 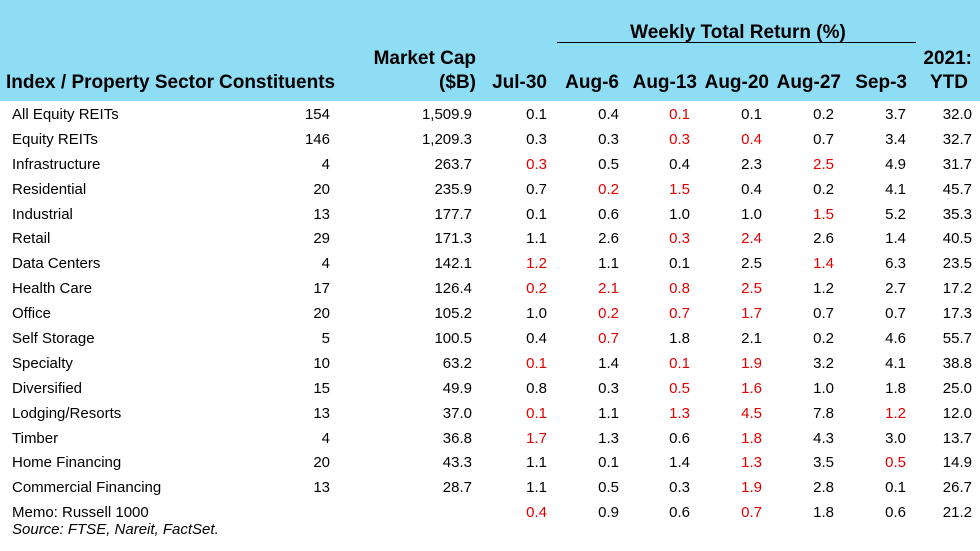 What do you see at coordinates (679, 289) in the screenshot?
I see `weekly-return-3: 0.8` at bounding box center [679, 289].